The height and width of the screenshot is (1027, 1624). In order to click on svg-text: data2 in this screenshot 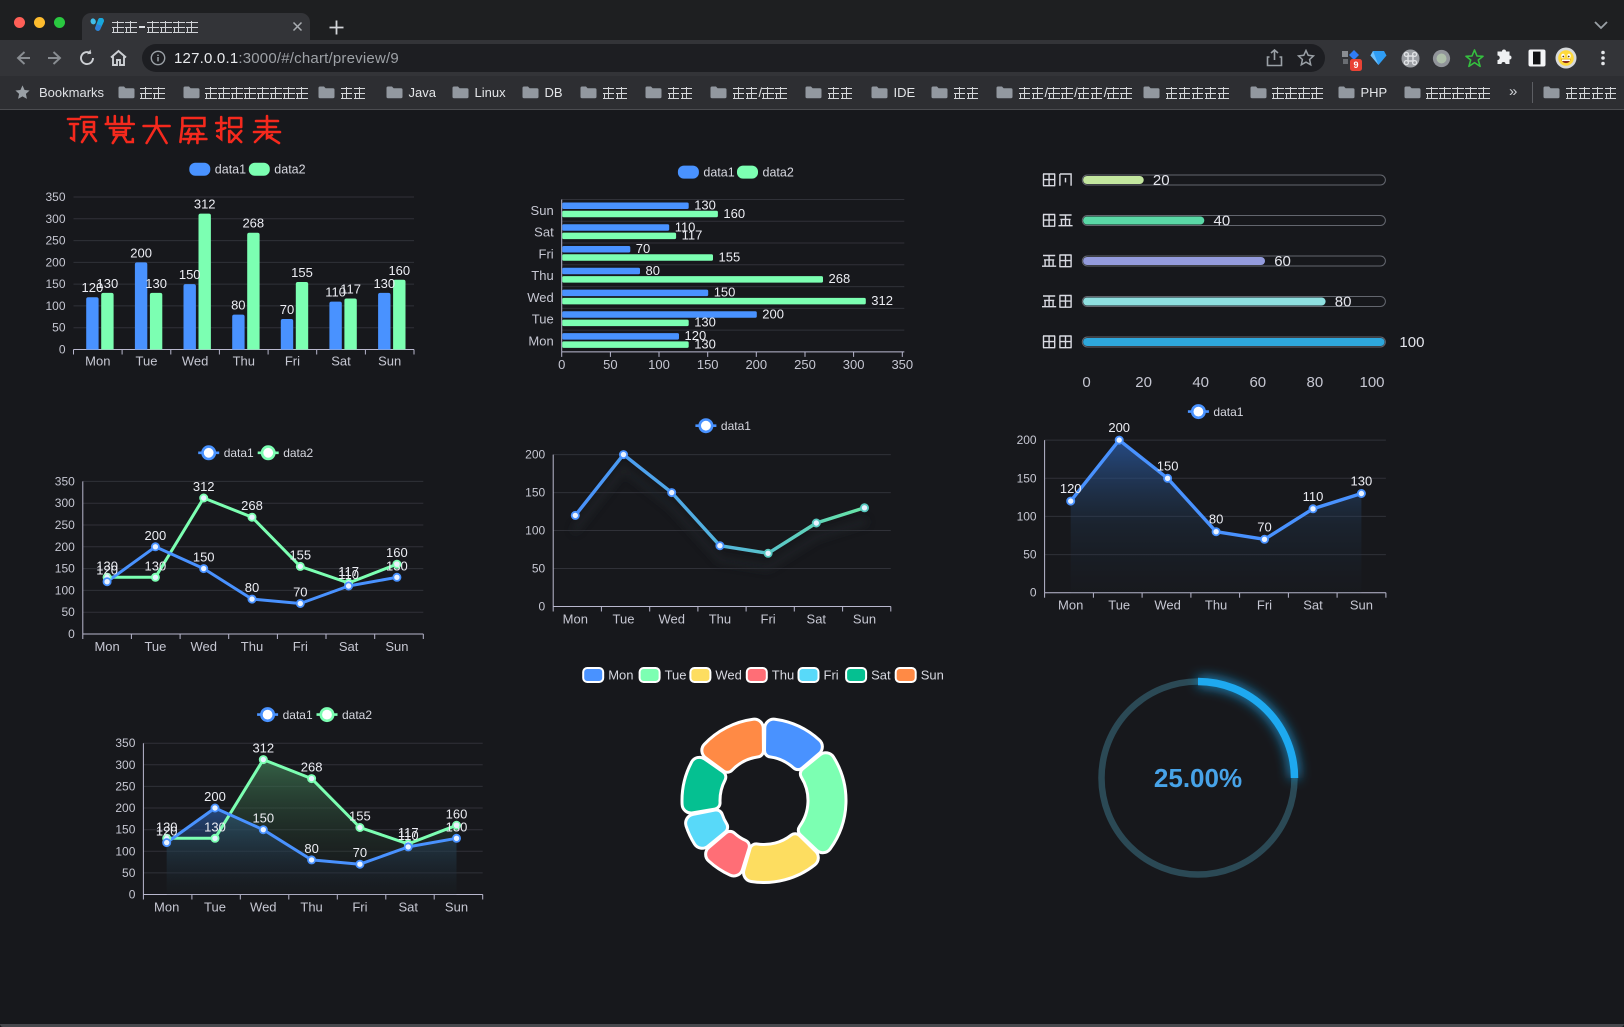, I will do `click(289, 170)`.